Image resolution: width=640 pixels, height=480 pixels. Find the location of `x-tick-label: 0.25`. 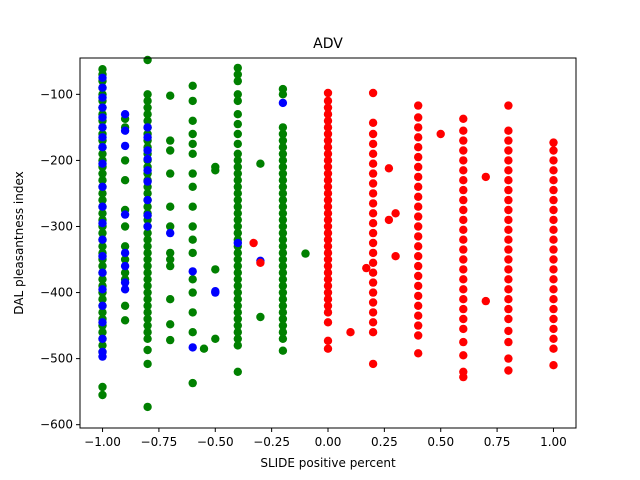

x-tick-label: 0.25 is located at coordinates (384, 442).